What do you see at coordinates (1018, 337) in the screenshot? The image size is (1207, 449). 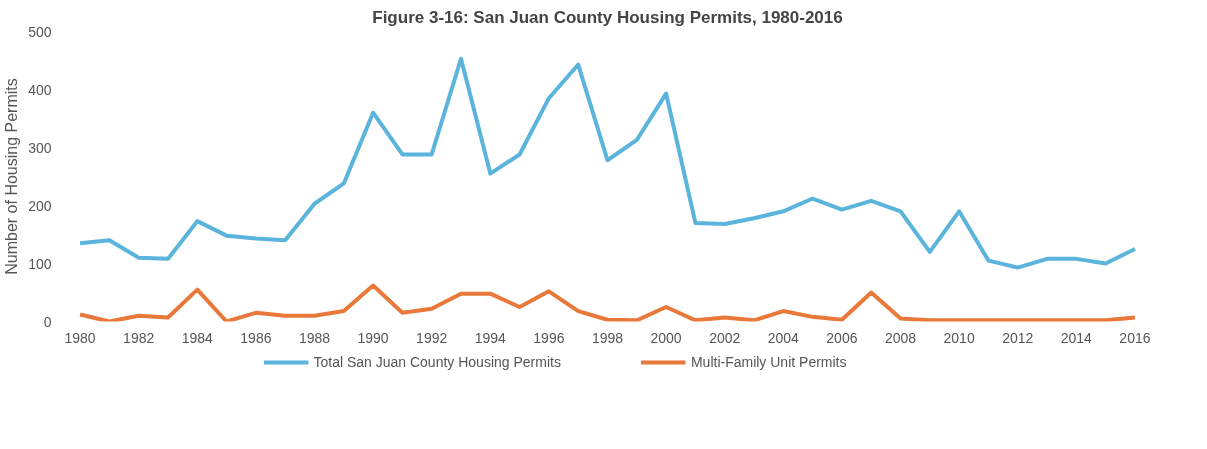 I see `x-tick-label: 2012` at bounding box center [1018, 337].